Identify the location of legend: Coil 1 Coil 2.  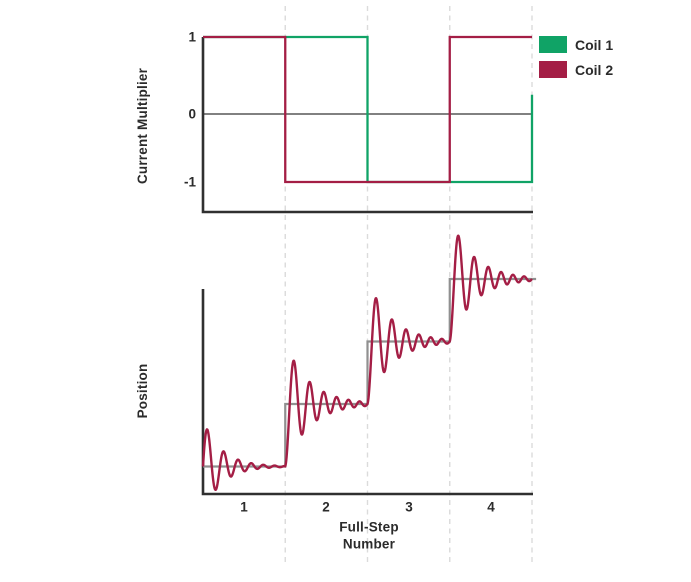
(576, 57).